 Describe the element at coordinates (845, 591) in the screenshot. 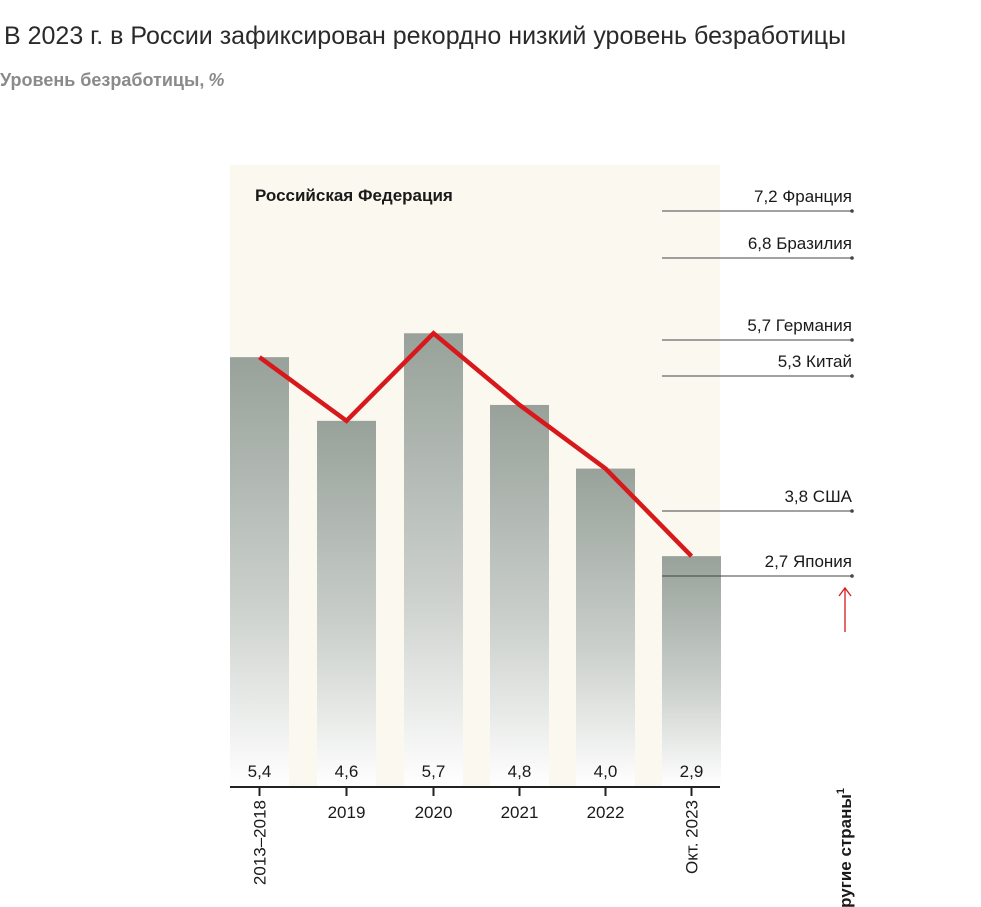

I see `arrow-head-icon` at that location.